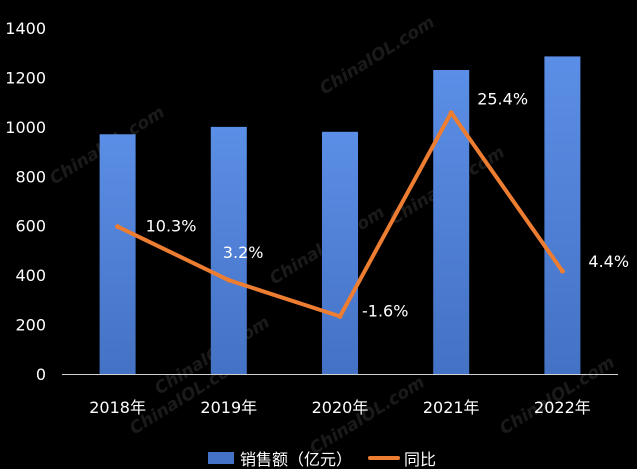 The height and width of the screenshot is (469, 637). What do you see at coordinates (562, 407) in the screenshot?
I see `x-tick-label: 2022年` at bounding box center [562, 407].